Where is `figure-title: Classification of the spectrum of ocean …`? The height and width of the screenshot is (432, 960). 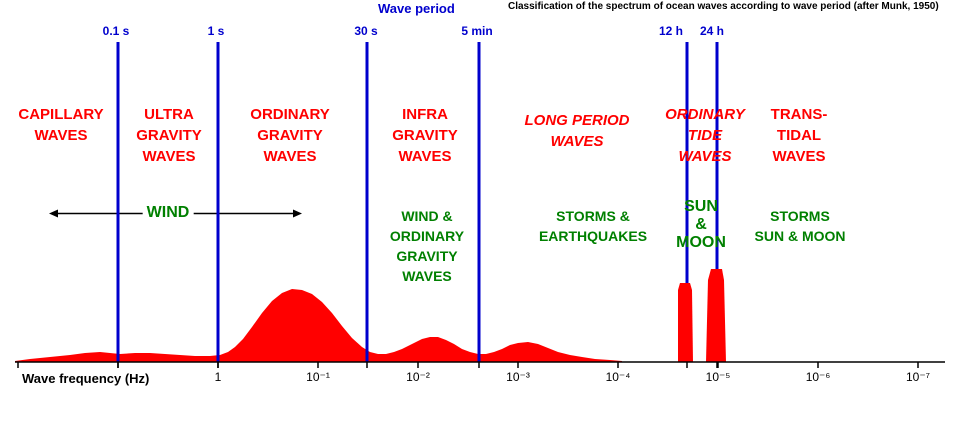 figure-title: Classification of the spectrum of ocean … is located at coordinates (723, 6).